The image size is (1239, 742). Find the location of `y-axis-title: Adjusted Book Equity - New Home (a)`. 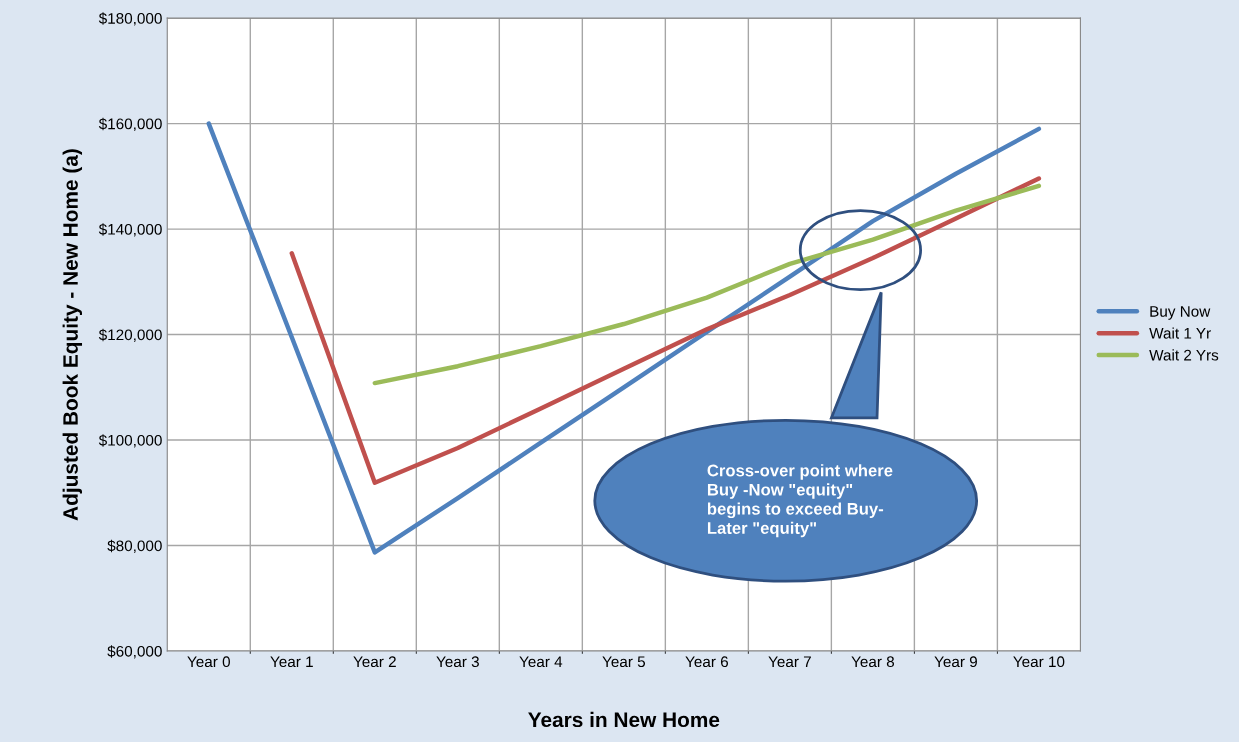

y-axis-title: Adjusted Book Equity - New Home (a) is located at coordinates (72, 335).